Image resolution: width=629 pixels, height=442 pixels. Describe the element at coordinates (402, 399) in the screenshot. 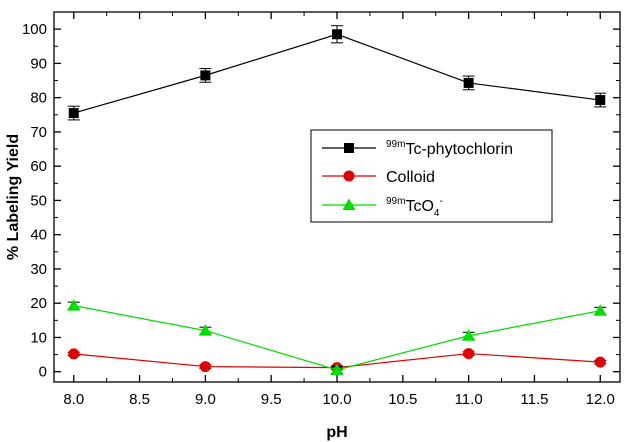

I see `x-tick-label: 10.5` at that location.